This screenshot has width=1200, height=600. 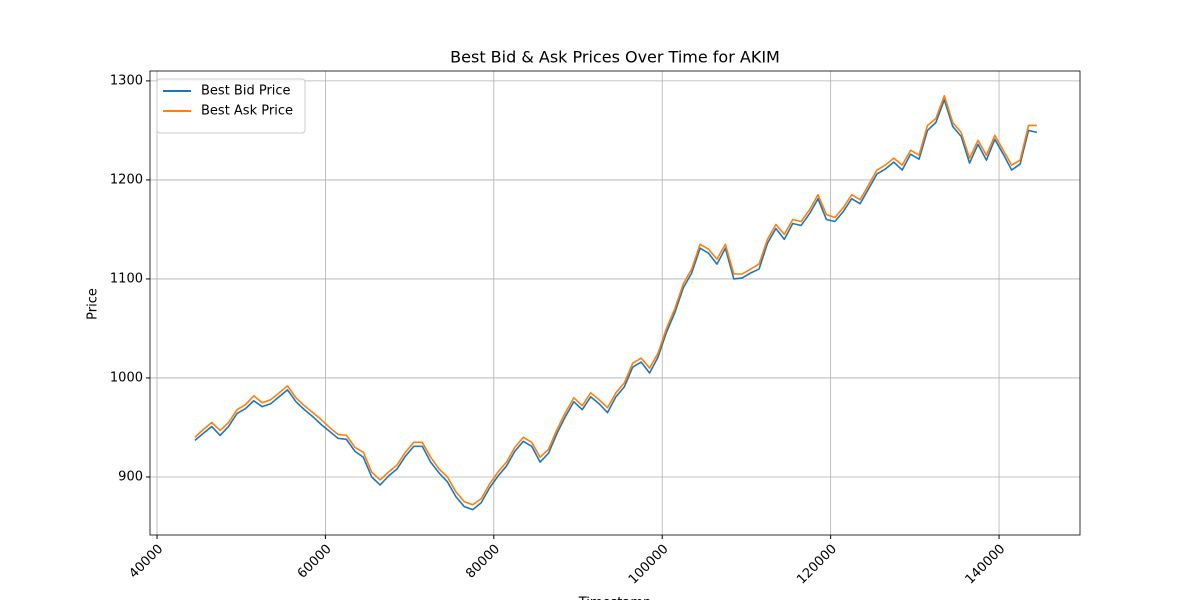 I want to click on legend-box, so click(x=231, y=106).